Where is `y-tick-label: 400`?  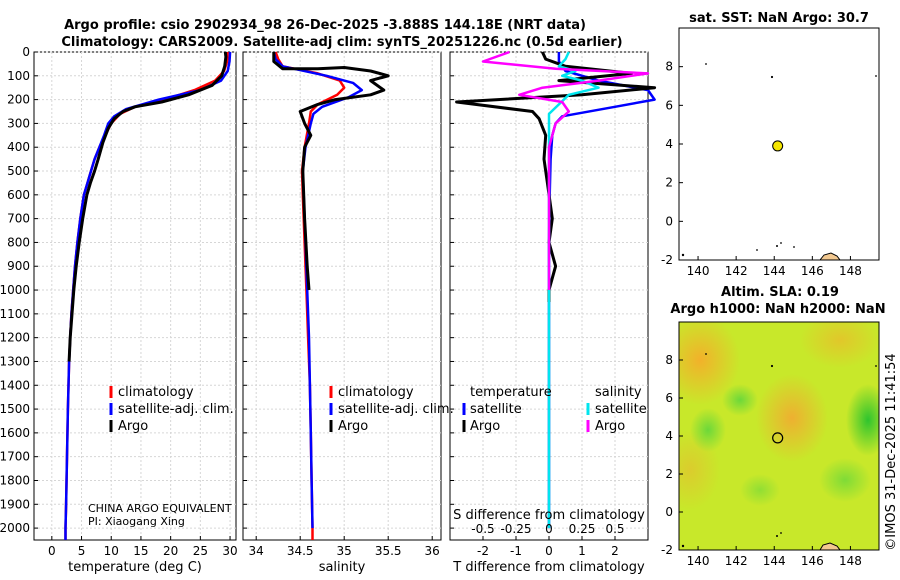 y-tick-label: 400 is located at coordinates (18, 147).